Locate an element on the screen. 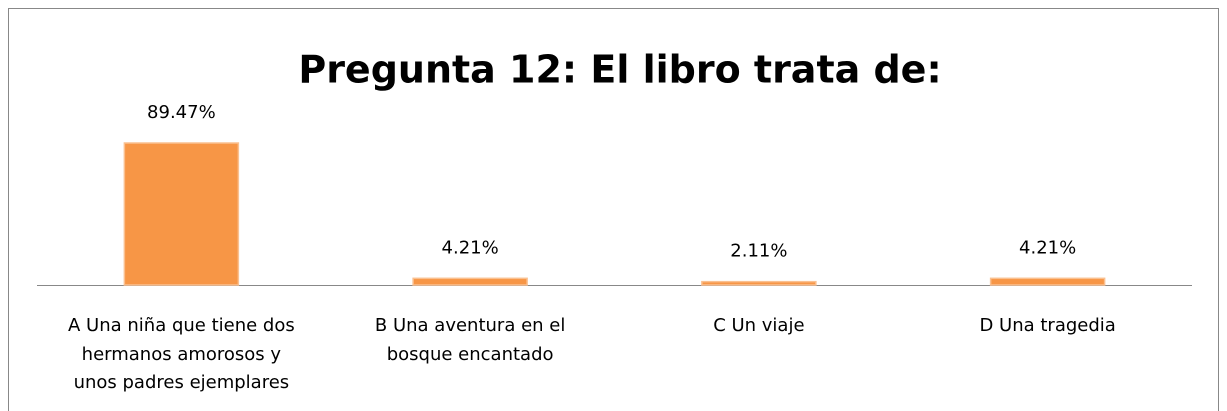 Image resolution: width=1227 pixels, height=411 pixels. x-tick-label: C Un viaje is located at coordinates (759, 325).